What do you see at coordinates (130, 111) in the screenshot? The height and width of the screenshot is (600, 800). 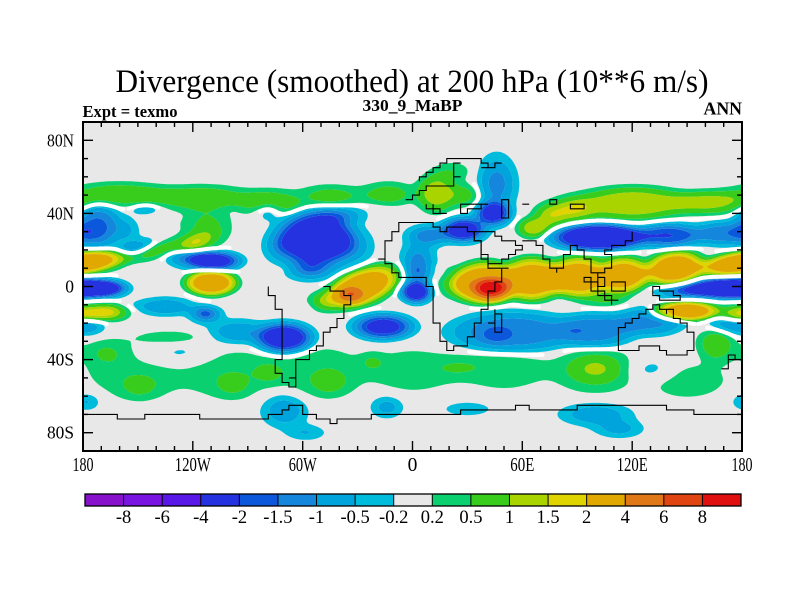 I see `svg-text: Expt = texmo` at bounding box center [130, 111].